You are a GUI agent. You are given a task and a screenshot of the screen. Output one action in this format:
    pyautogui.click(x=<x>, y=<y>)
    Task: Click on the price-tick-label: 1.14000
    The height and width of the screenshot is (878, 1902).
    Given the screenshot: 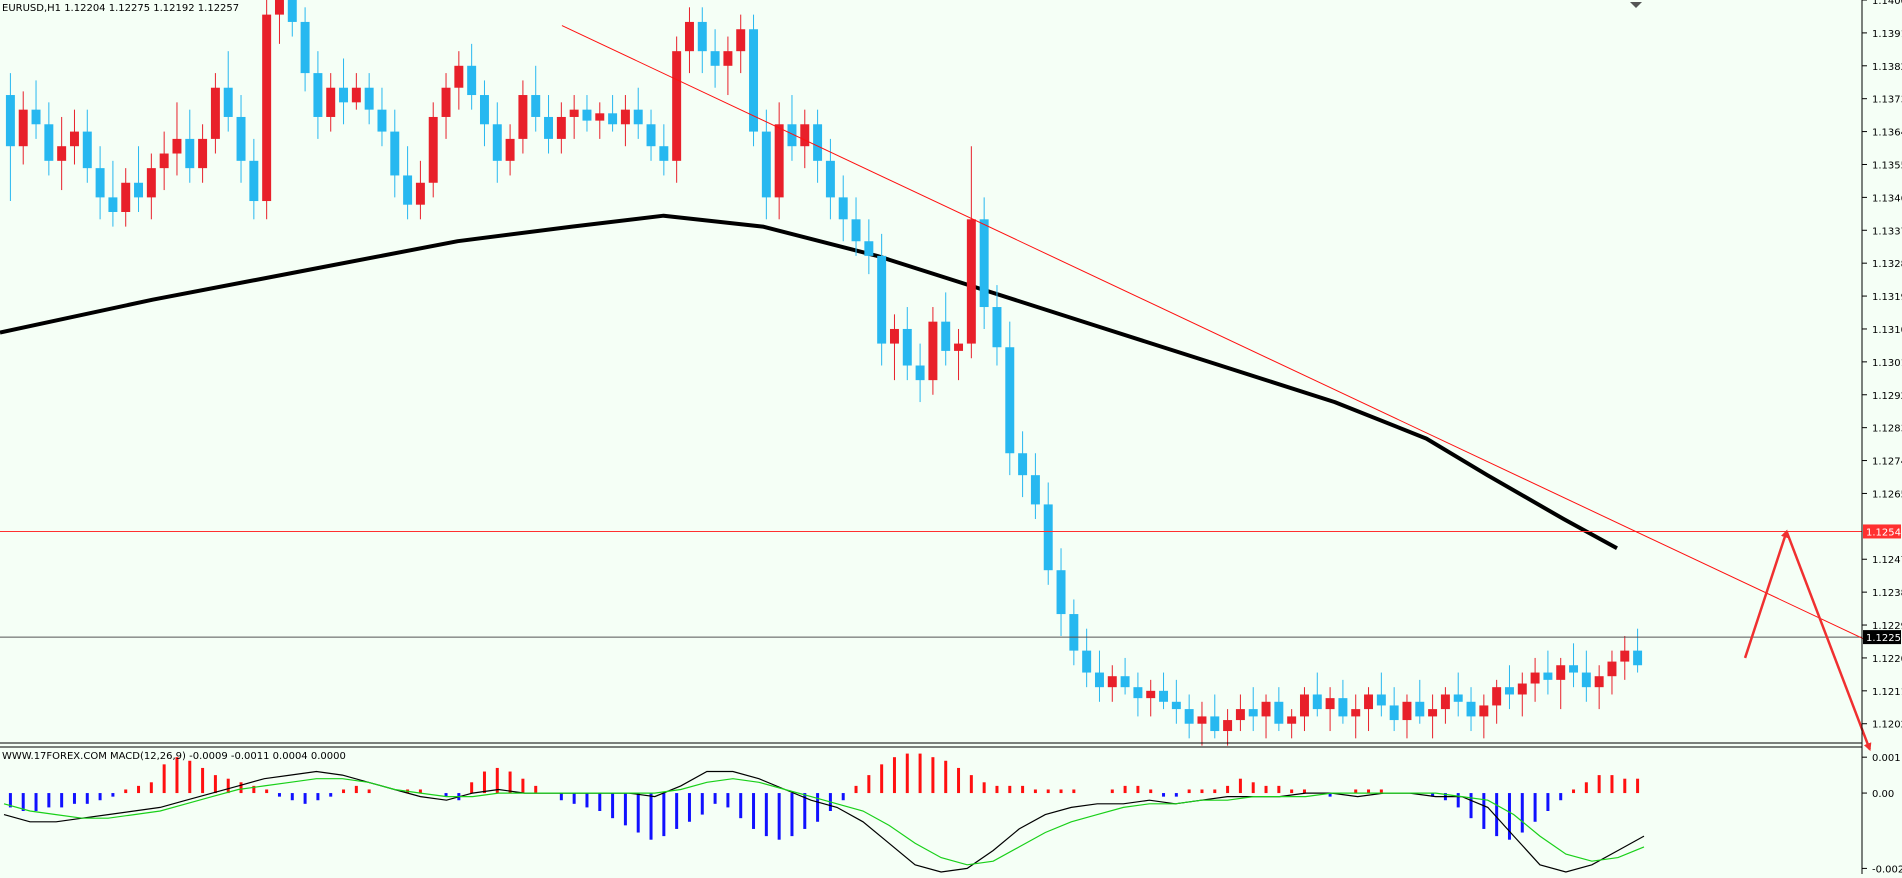 What is the action you would take?
    pyautogui.click(x=1887, y=3)
    